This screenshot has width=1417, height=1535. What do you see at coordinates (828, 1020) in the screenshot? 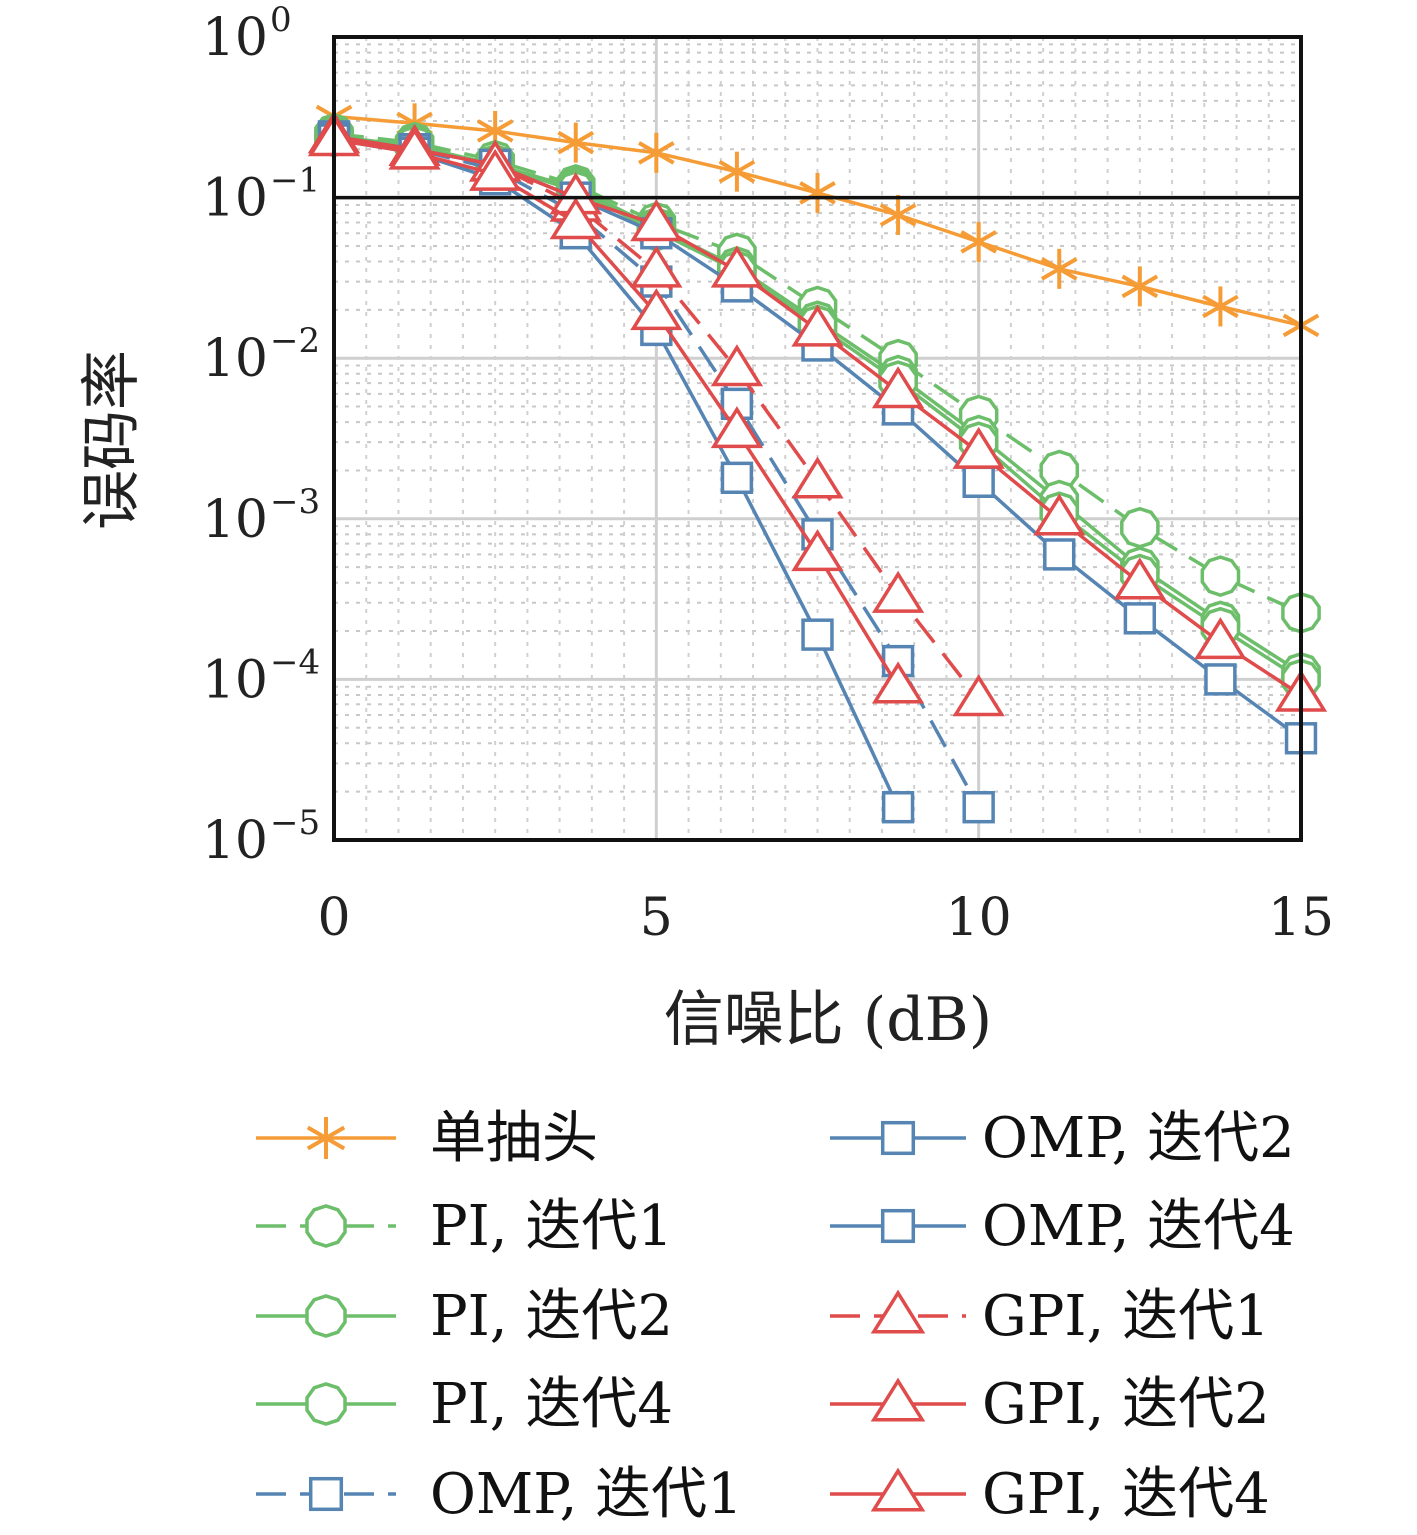
I see `x-axis-label: 信噪比 (dB)` at bounding box center [828, 1020].